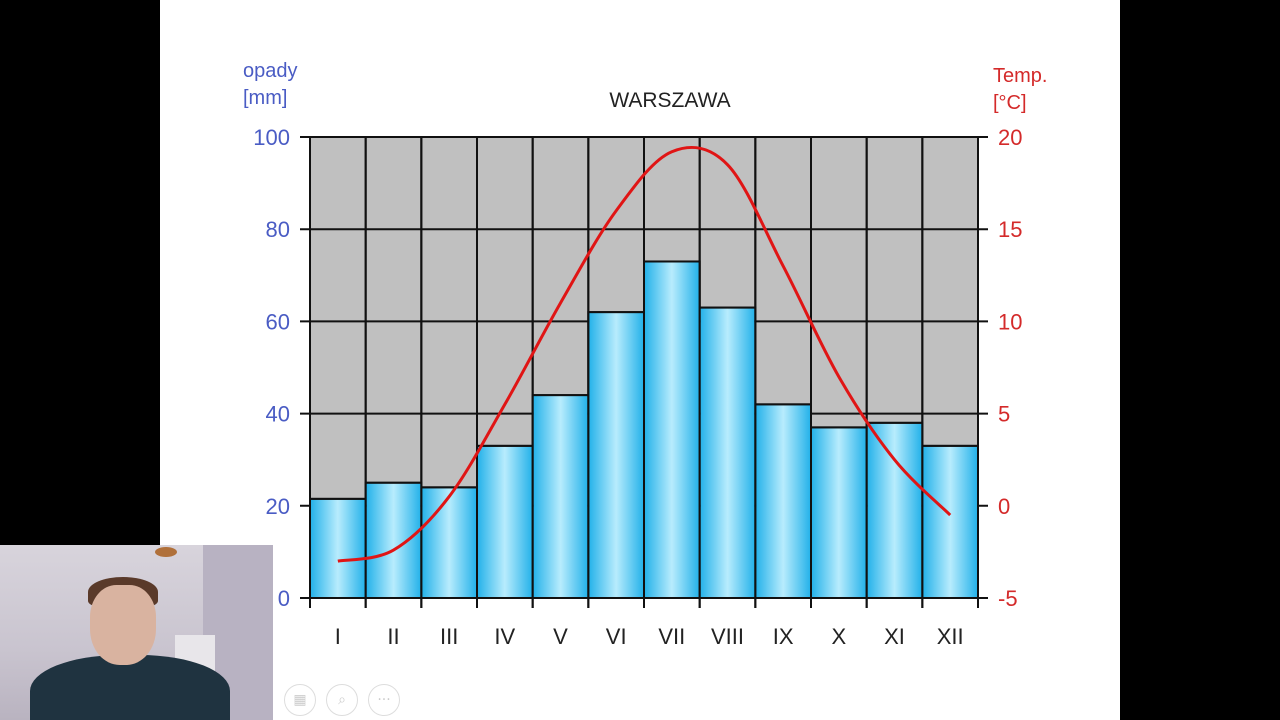 The width and height of the screenshot is (1280, 720). I want to click on left-axis-label-line1: opady, so click(270, 71).